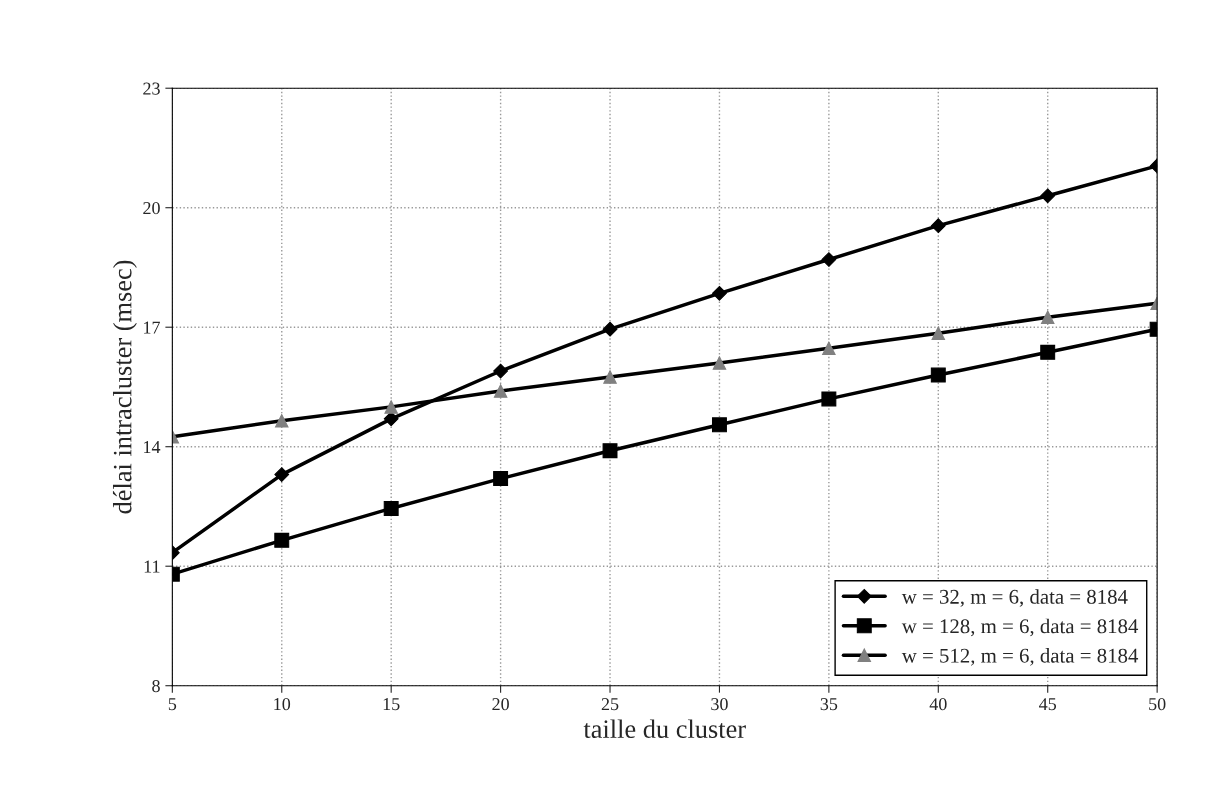 This screenshot has width=1231, height=802. Describe the element at coordinates (152, 327) in the screenshot. I see `y-tick-label: 17` at that location.